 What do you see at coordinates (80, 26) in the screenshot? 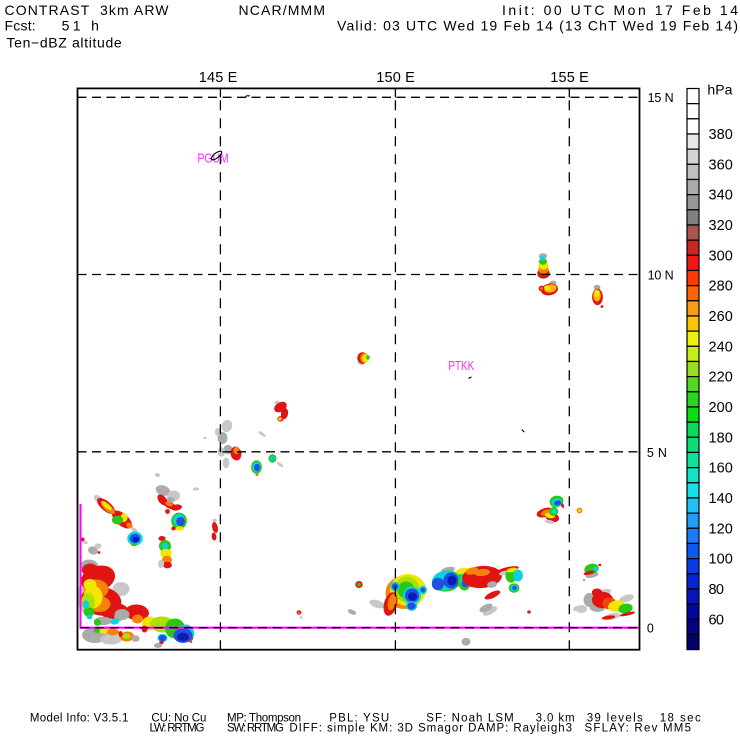
I see `svg-text: 51 h` at bounding box center [80, 26].